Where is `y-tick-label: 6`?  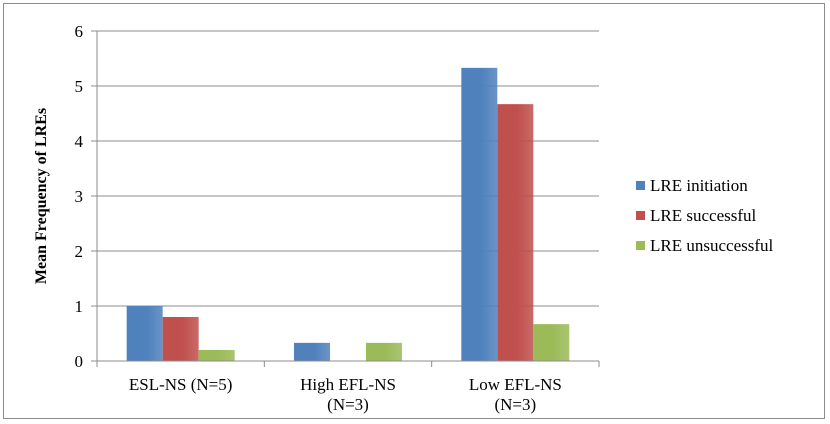 y-tick-label: 6 is located at coordinates (79, 31).